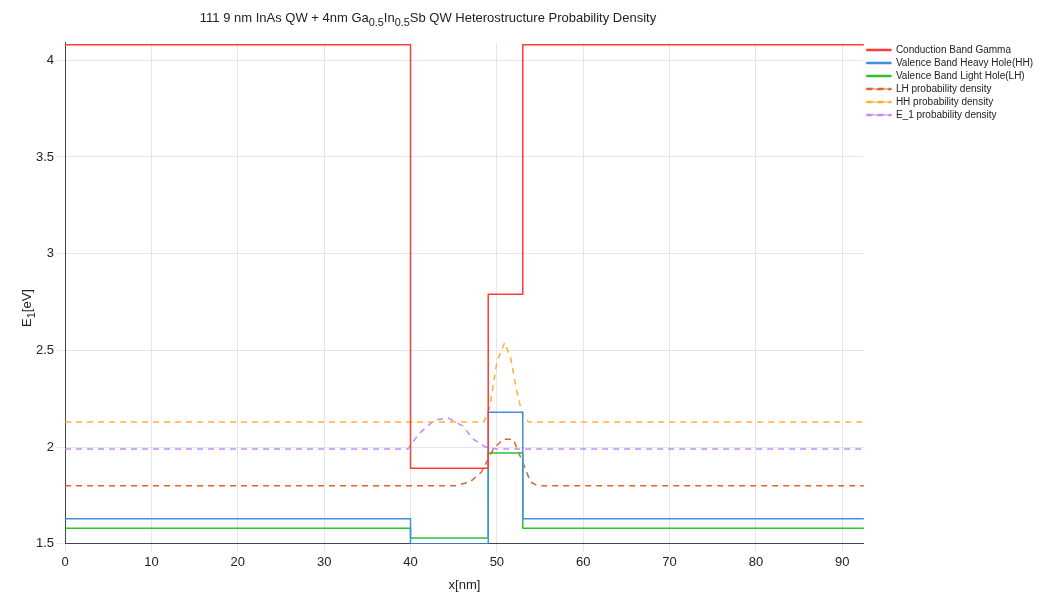 The width and height of the screenshot is (1056, 605). Describe the element at coordinates (45, 349) in the screenshot. I see `y-tick-label: 2.5` at that location.